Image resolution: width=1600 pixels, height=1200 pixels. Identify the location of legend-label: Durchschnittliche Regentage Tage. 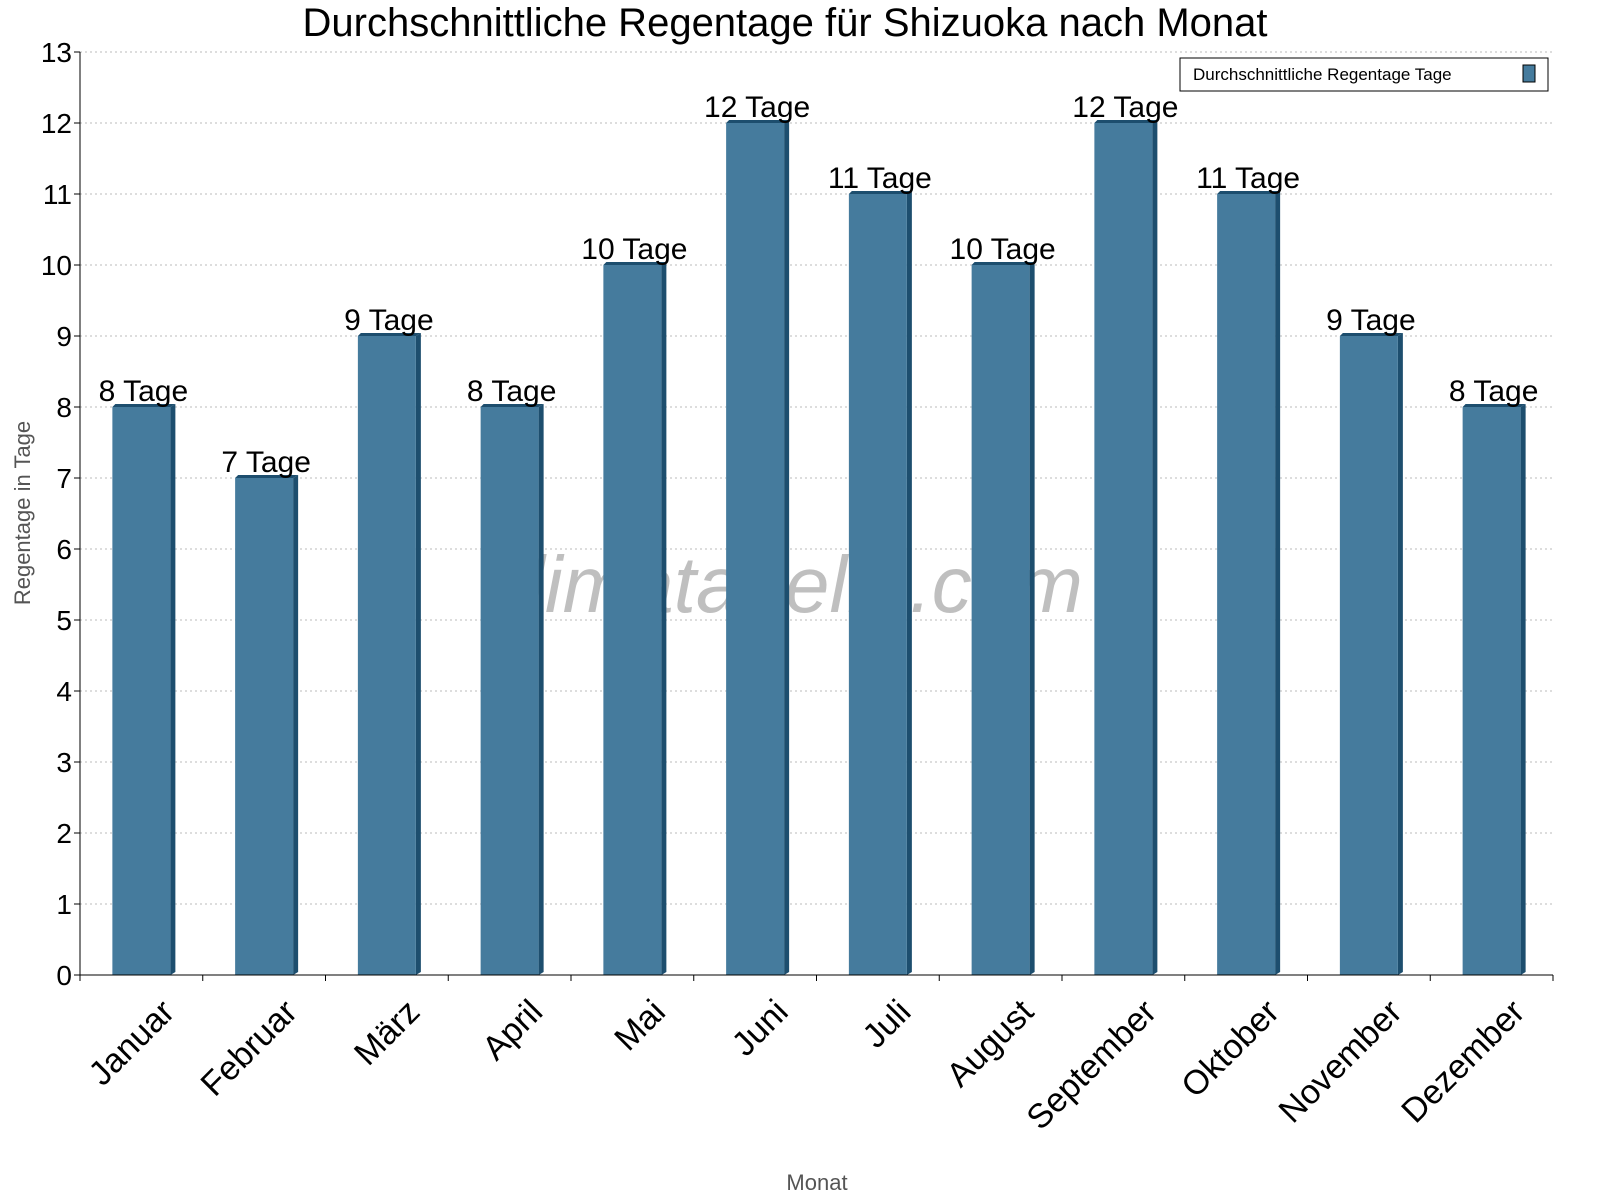
(1322, 74).